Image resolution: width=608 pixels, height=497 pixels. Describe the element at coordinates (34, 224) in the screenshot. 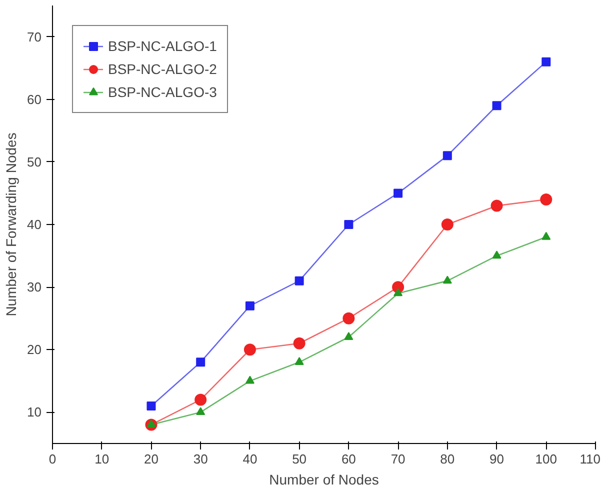

I see `y-tick-label: 40` at that location.